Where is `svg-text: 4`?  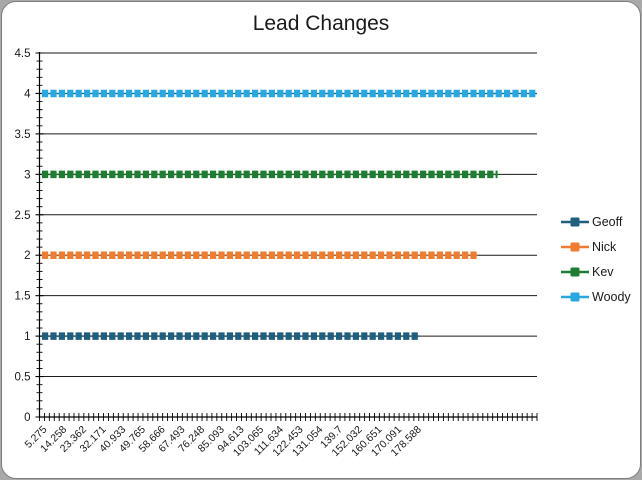 svg-text: 4 is located at coordinates (27, 94).